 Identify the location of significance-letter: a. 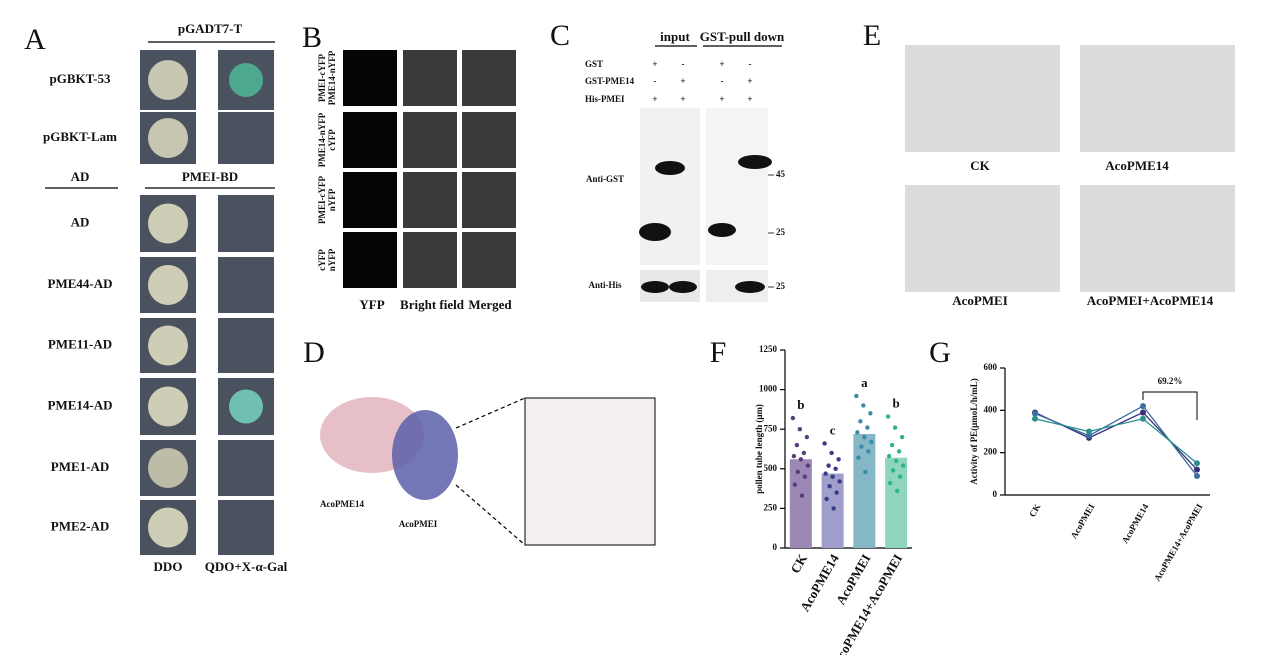
(864, 382).